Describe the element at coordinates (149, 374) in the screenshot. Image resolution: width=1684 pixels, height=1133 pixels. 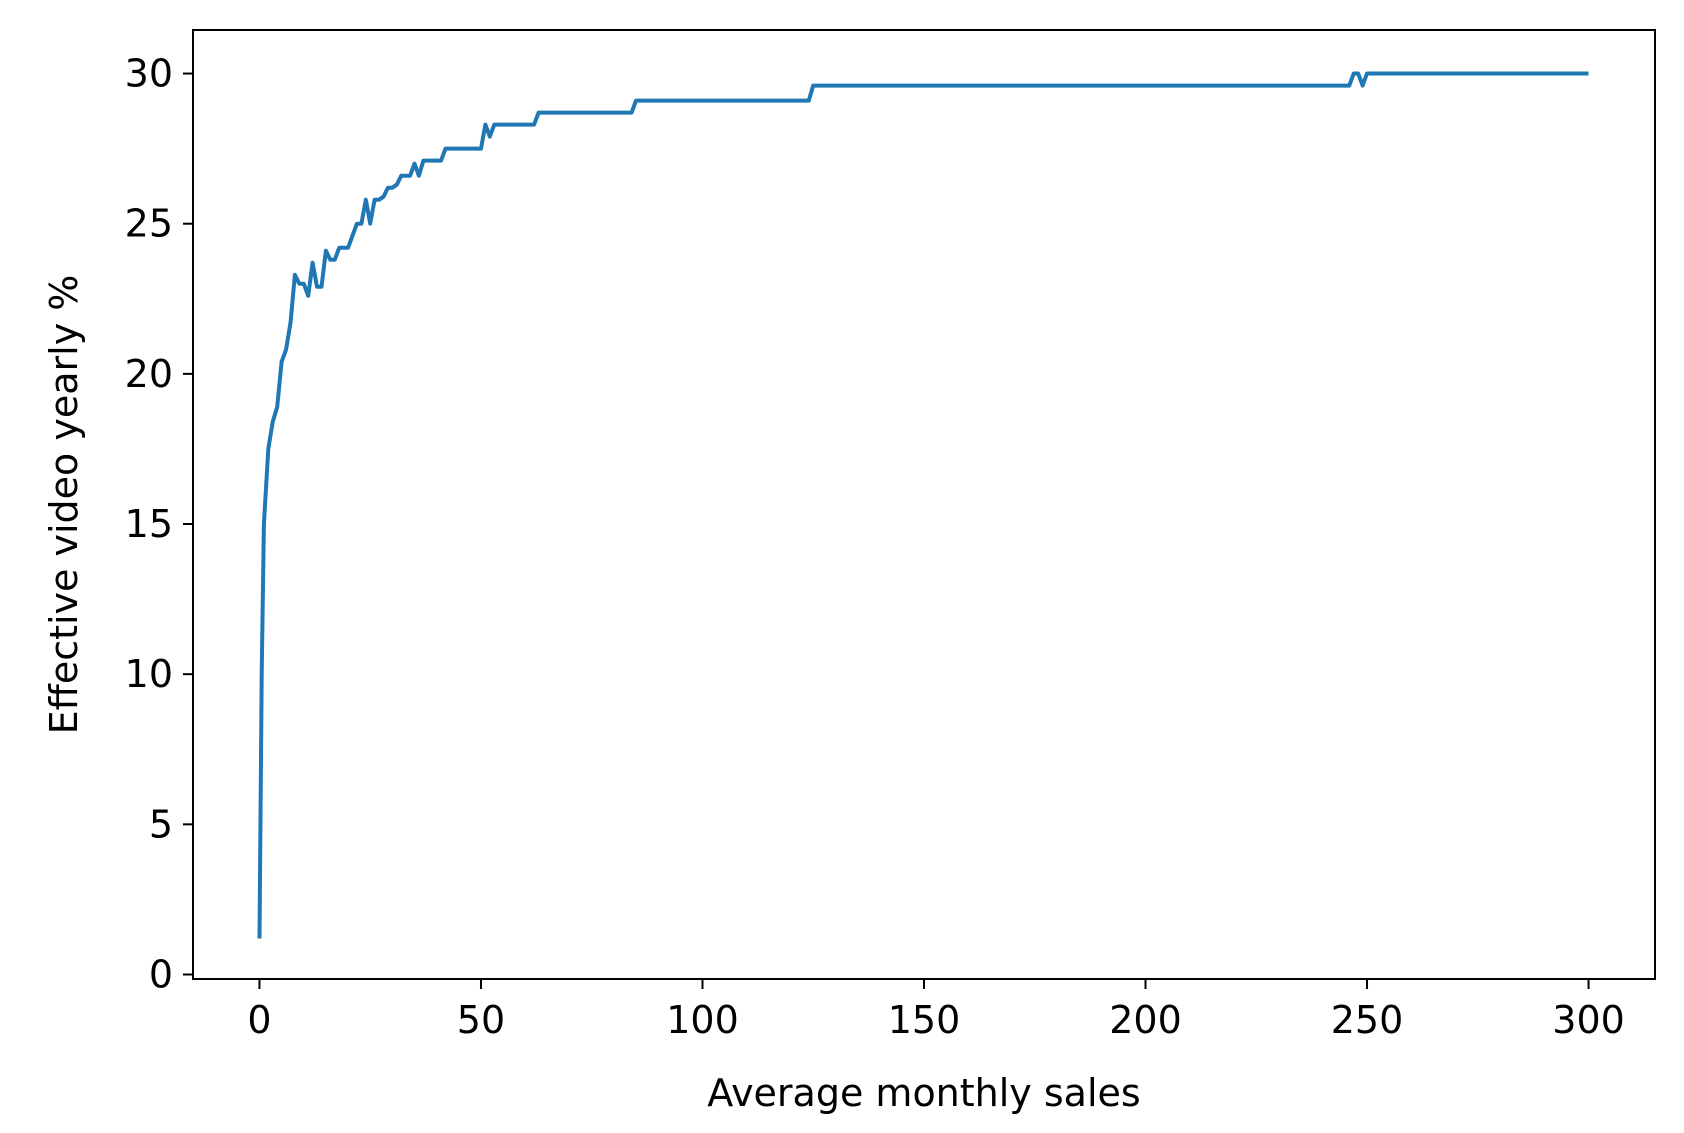
I see `y-tick-label: 20` at that location.